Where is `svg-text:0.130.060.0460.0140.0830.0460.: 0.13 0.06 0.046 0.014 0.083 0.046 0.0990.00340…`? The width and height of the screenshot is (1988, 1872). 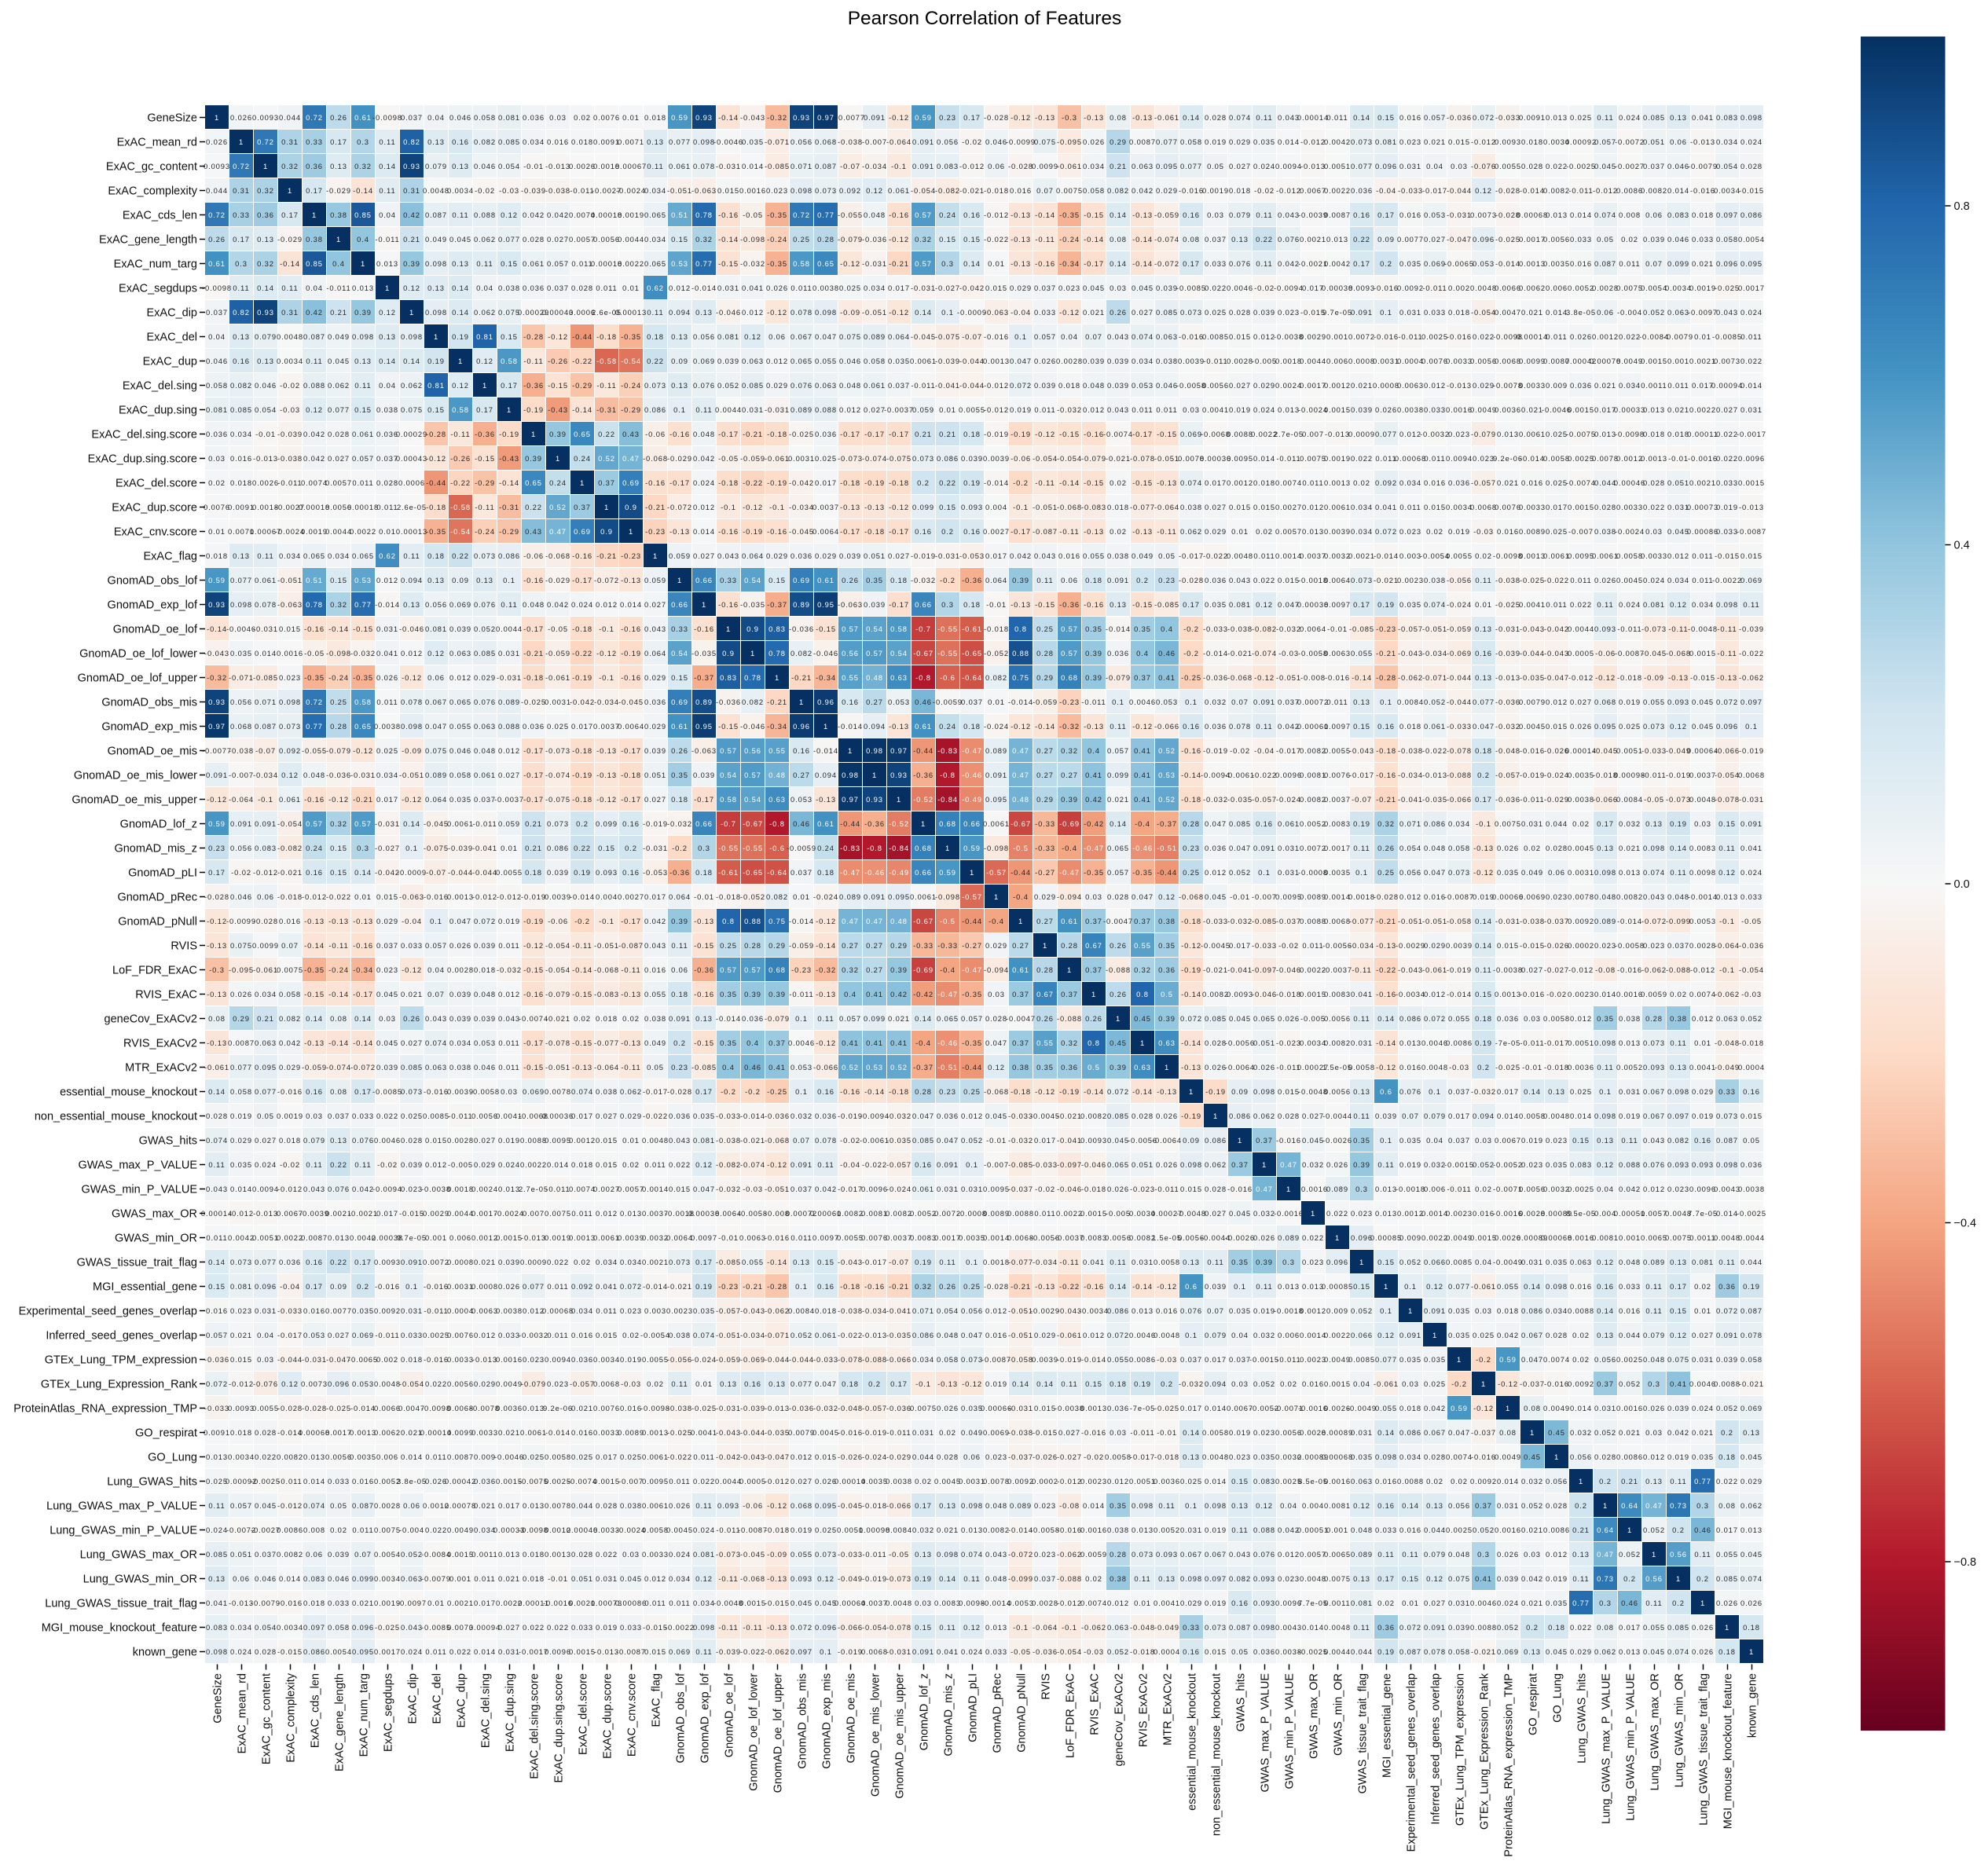 svg-text:0.130.060.0460.0140.0830.0460.: 0.13 0.06 0.046 0.014 0.083 0.046 0.0990.00340… is located at coordinates (985, 1578).